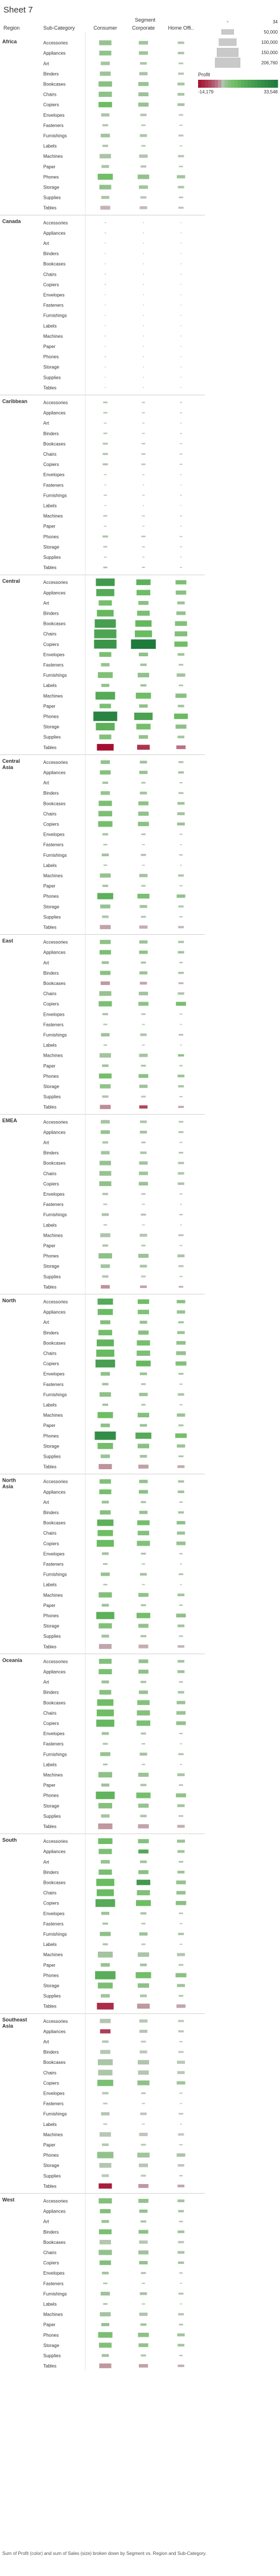 The image size is (280, 2576). Describe the element at coordinates (8, 1487) in the screenshot. I see `region-label: Asia` at that location.